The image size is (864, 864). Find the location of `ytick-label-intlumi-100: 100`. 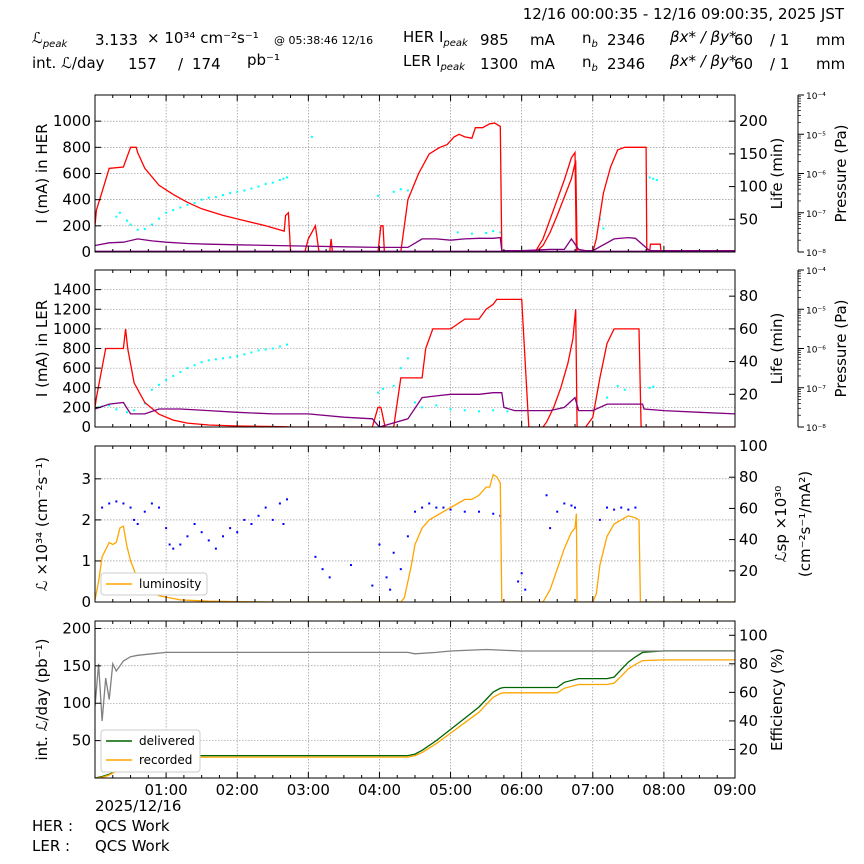

ytick-label-intlumi-100: 100 is located at coordinates (76, 703).